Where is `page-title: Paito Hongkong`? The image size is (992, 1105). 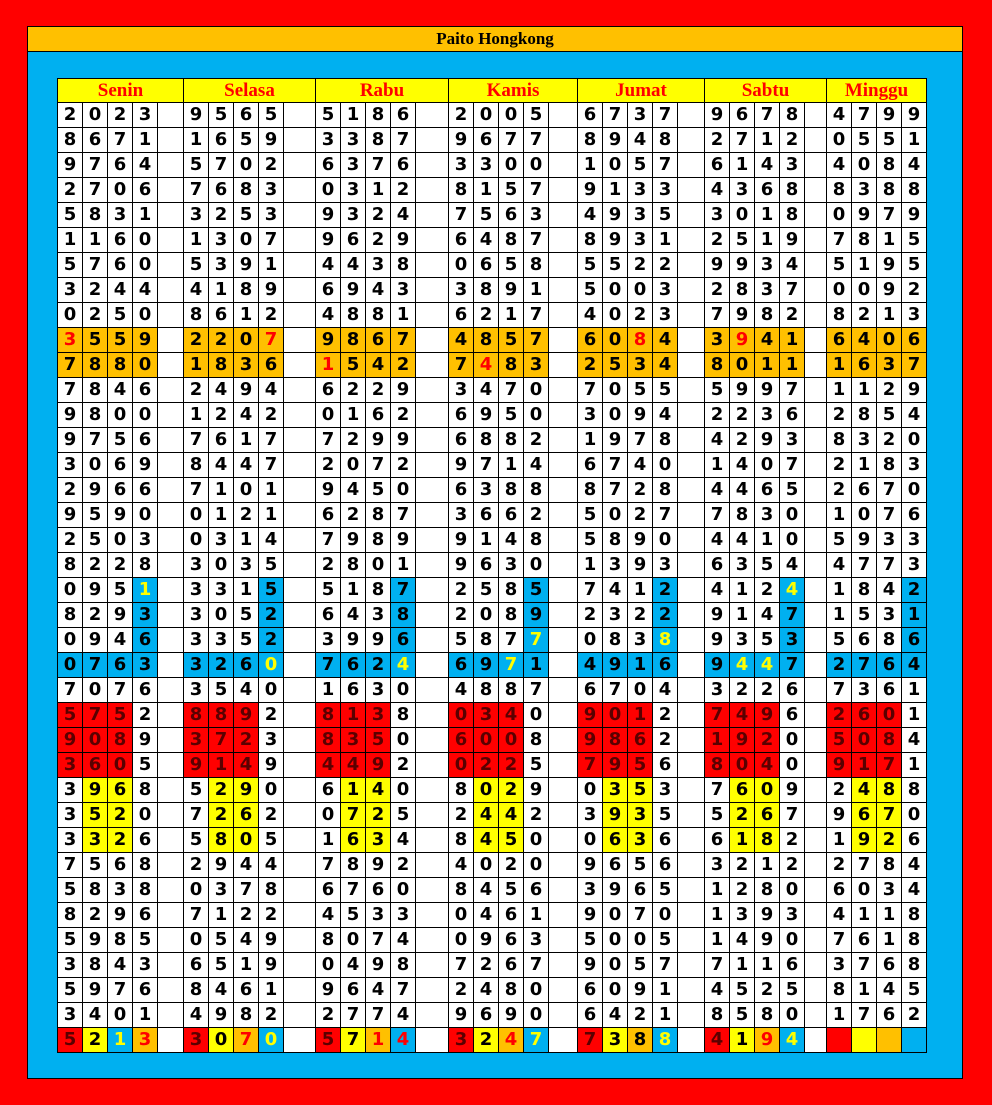 page-title: Paito Hongkong is located at coordinates (495, 39).